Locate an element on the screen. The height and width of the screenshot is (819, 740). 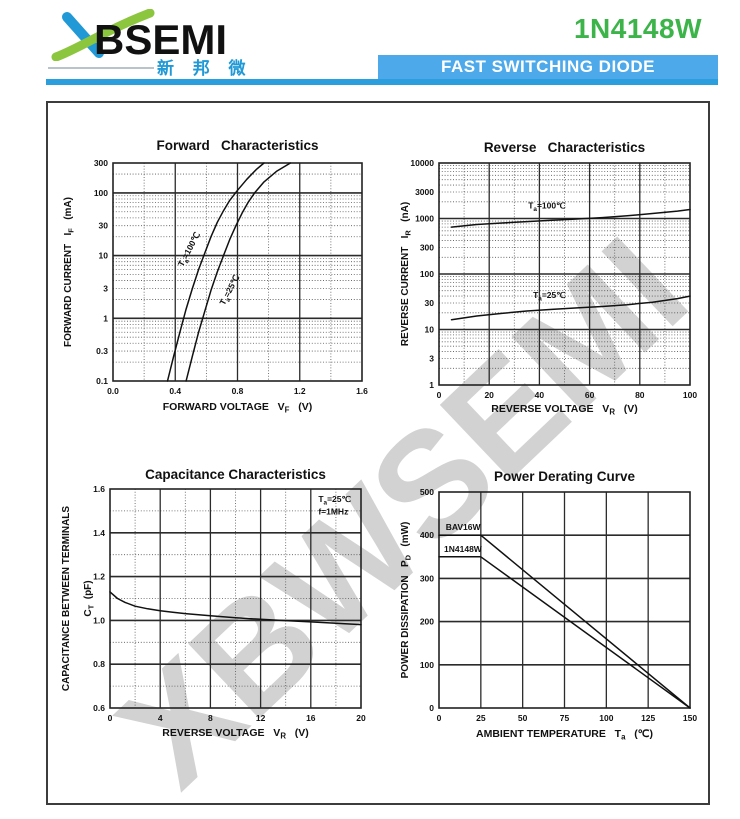
company-logo: BSEMI is located at coordinates (139, 35).